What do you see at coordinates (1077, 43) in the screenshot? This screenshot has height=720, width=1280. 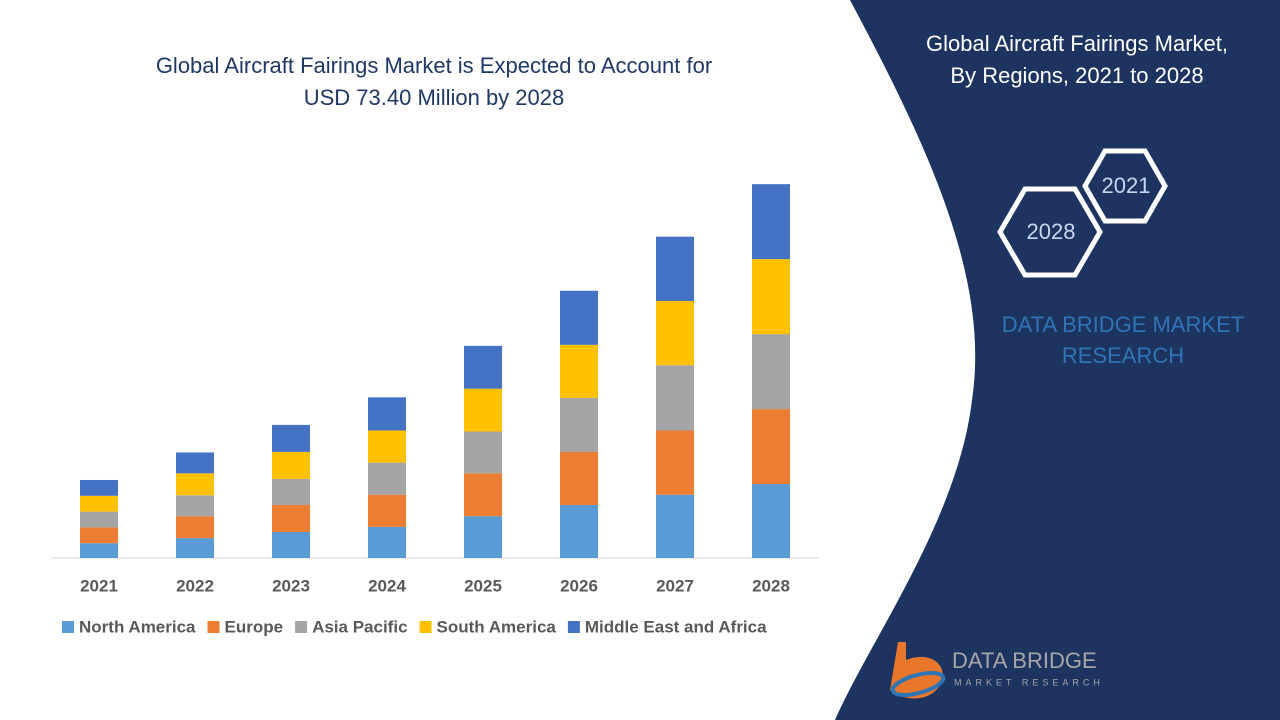 I see `panel-title: Global Aircraft Fairings Market,` at bounding box center [1077, 43].